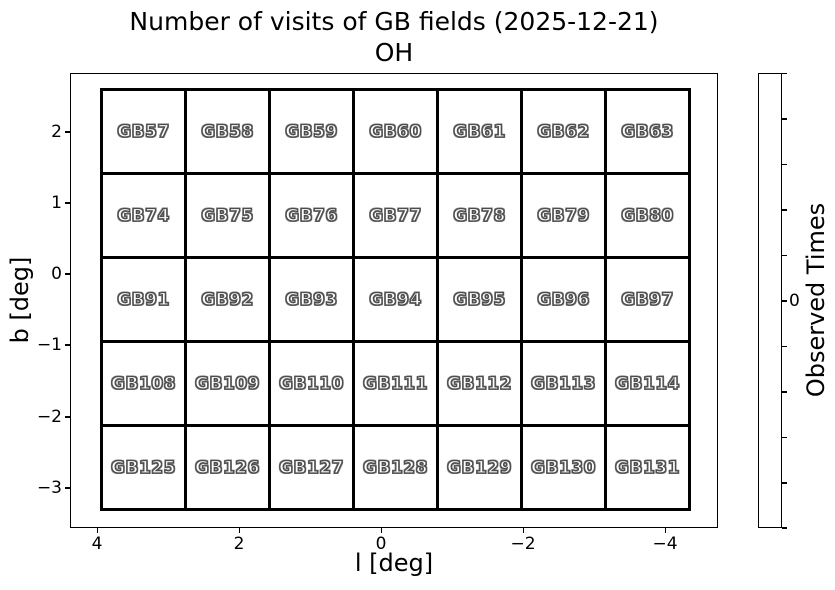 This screenshot has height=590, width=835. Describe the element at coordinates (647, 467) in the screenshot. I see `field-cell: GB131` at that location.